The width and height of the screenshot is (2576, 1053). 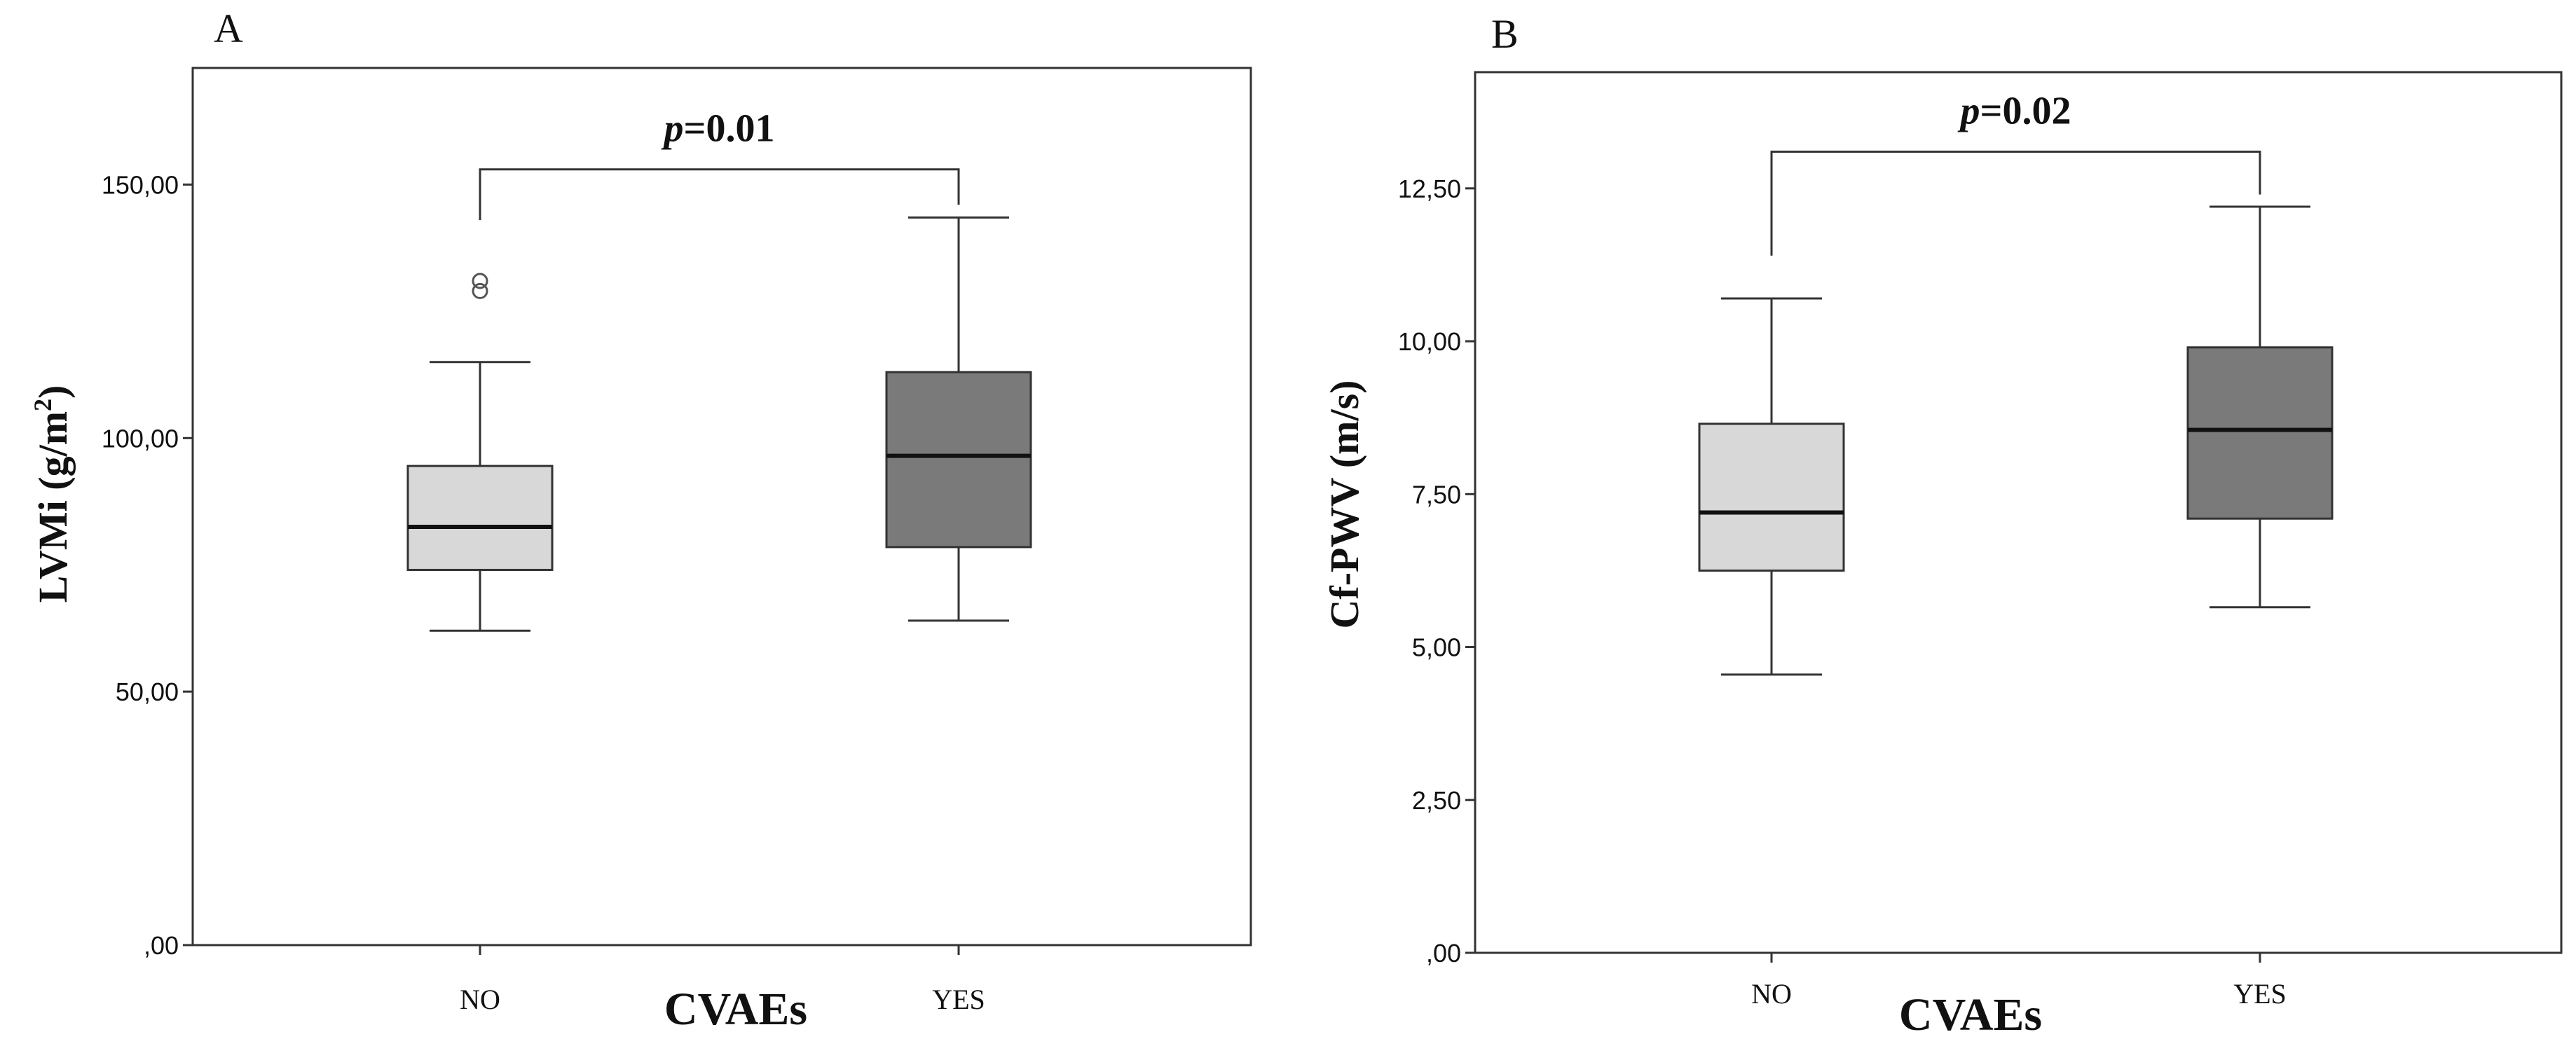 I want to click on panel-a-significance: p=0.01, so click(x=719, y=164).